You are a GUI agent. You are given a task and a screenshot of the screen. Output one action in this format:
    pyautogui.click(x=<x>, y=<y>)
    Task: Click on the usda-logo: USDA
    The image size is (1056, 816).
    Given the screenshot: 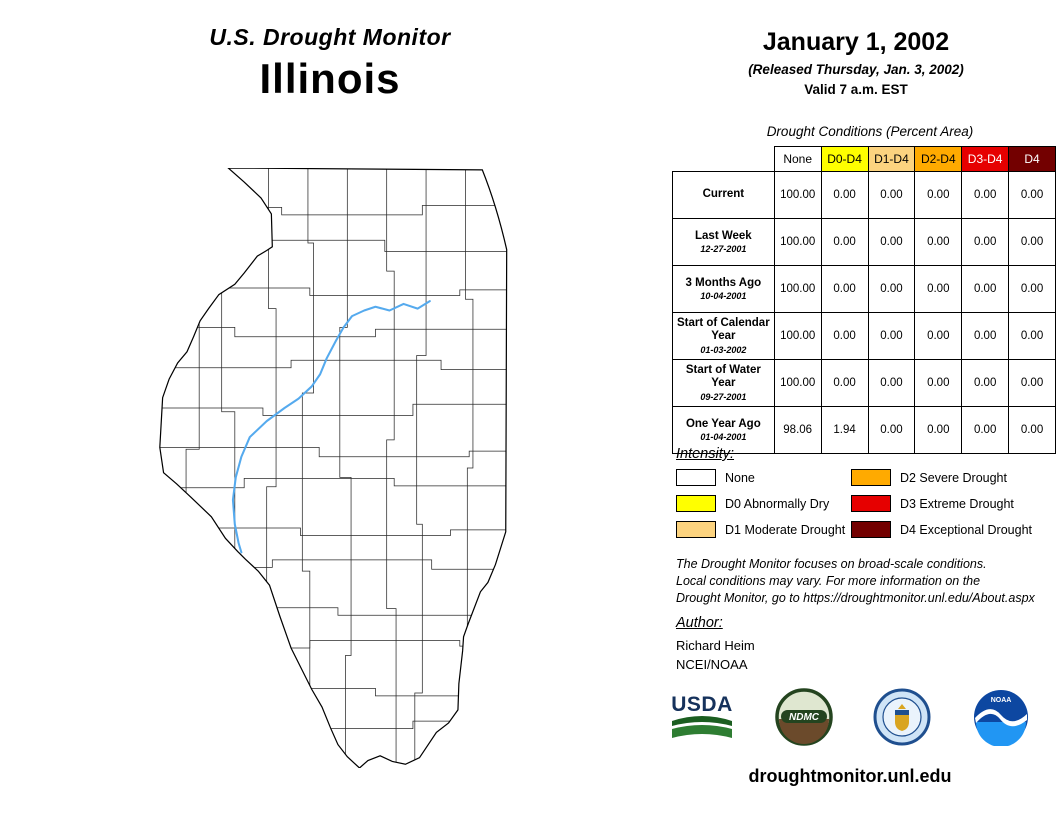 What is the action you would take?
    pyautogui.click(x=702, y=717)
    